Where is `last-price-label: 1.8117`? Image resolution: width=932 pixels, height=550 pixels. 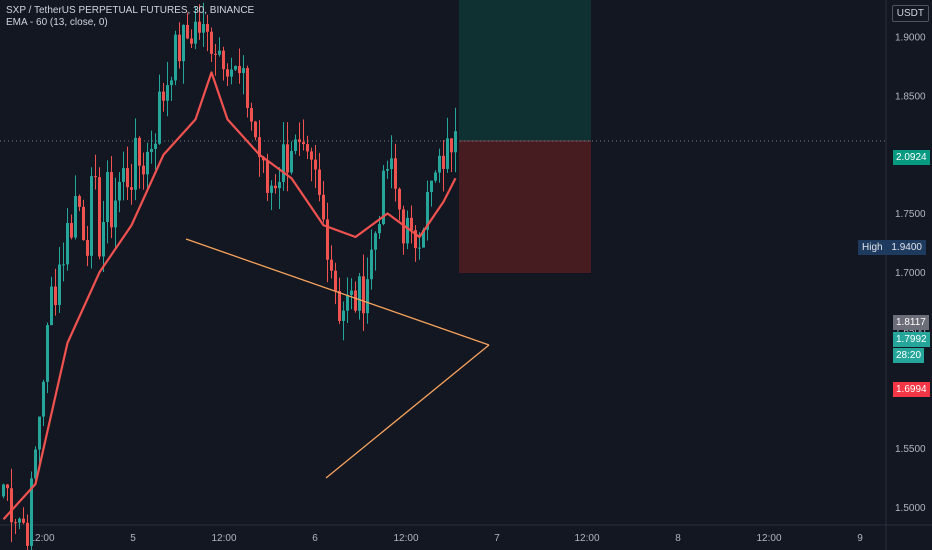 last-price-label: 1.8117 is located at coordinates (911, 322).